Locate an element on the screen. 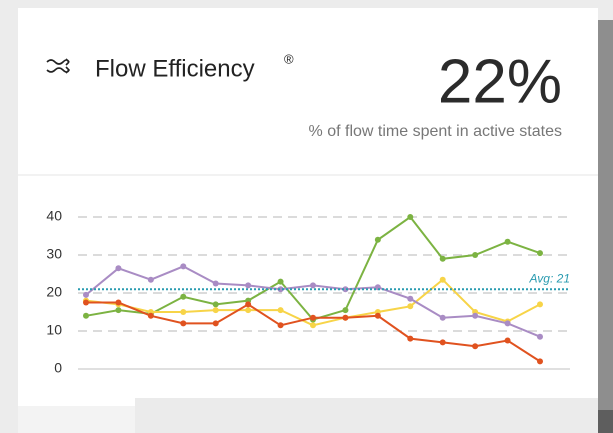 The height and width of the screenshot is (433, 613). y-tick-label: 20 is located at coordinates (54, 292).